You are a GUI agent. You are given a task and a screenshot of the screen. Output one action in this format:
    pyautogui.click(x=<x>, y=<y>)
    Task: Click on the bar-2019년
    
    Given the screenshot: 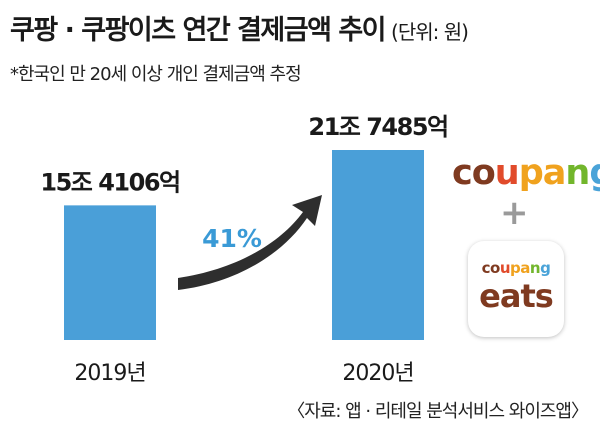 What is the action you would take?
    pyautogui.click(x=110, y=272)
    